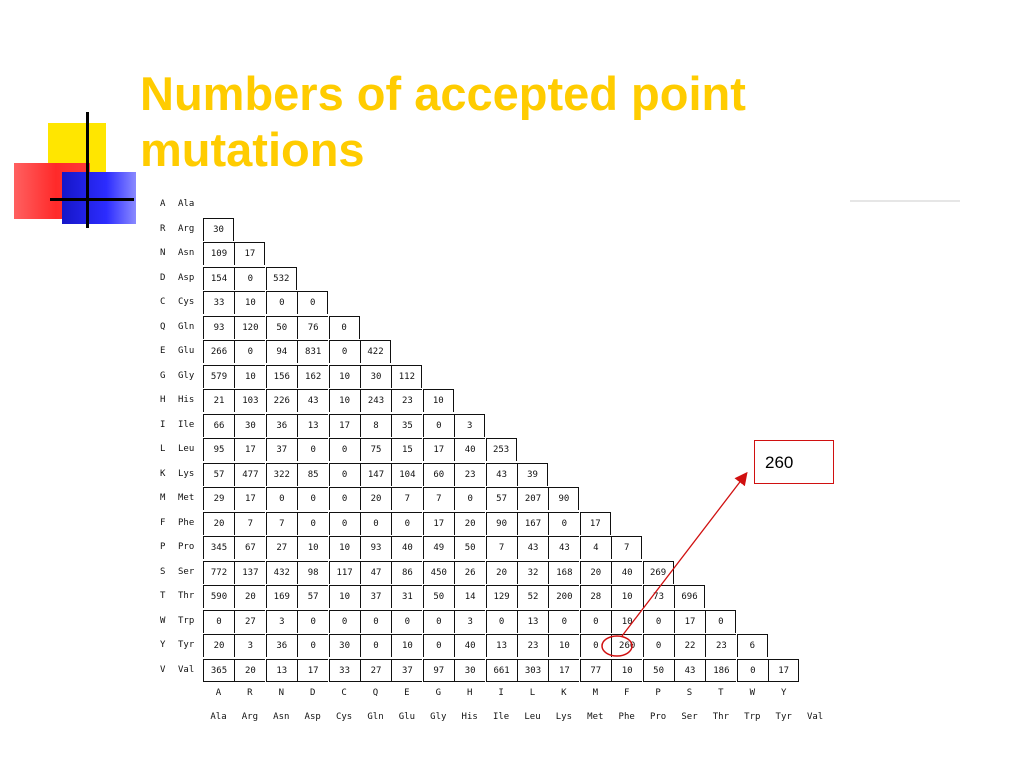 Image resolution: width=1024 pixels, height=768 pixels. Describe the element at coordinates (595, 717) in the screenshot. I see `column-name: Met` at that location.